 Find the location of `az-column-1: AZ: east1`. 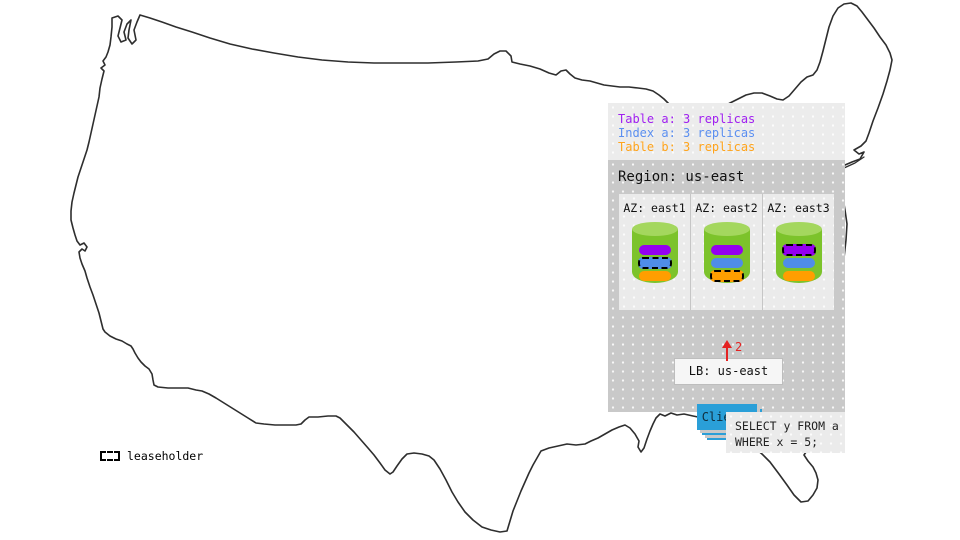

az-column-1: AZ: east1 is located at coordinates (655, 252).